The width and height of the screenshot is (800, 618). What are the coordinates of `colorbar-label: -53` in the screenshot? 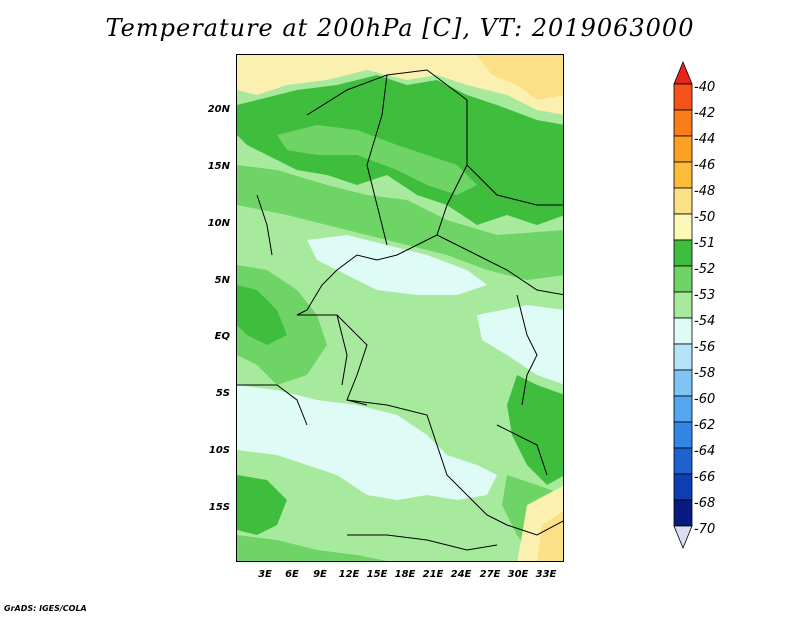 It's located at (705, 295).